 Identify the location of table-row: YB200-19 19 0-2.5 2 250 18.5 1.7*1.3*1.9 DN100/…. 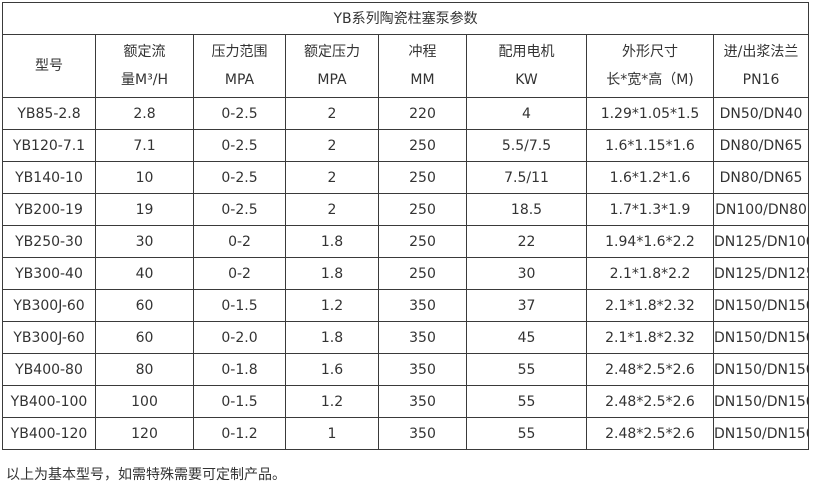
(406, 209).